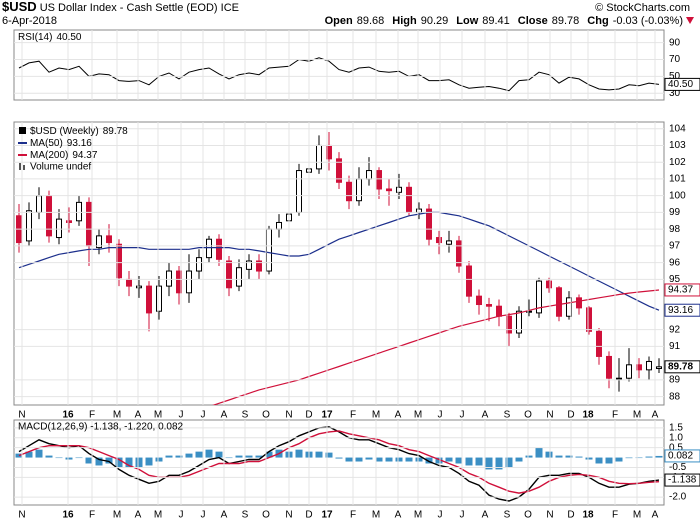 This screenshot has width=700, height=530. Describe the element at coordinates (675, 279) in the screenshot. I see `y-tick-label: 95` at that location.